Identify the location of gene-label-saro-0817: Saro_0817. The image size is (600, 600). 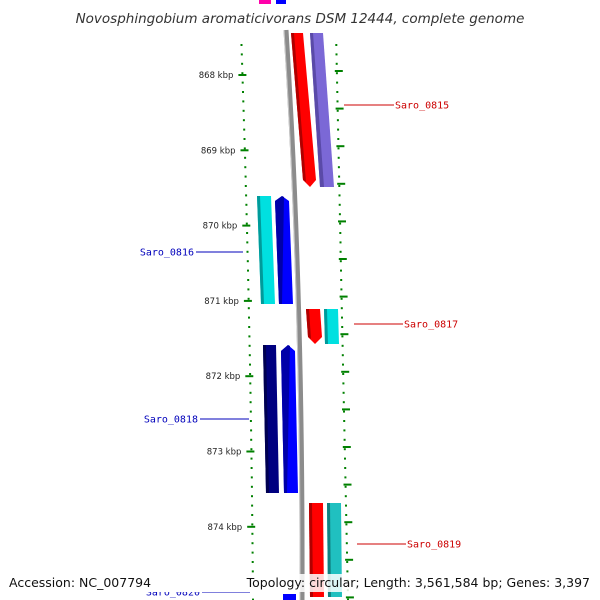
(431, 325).